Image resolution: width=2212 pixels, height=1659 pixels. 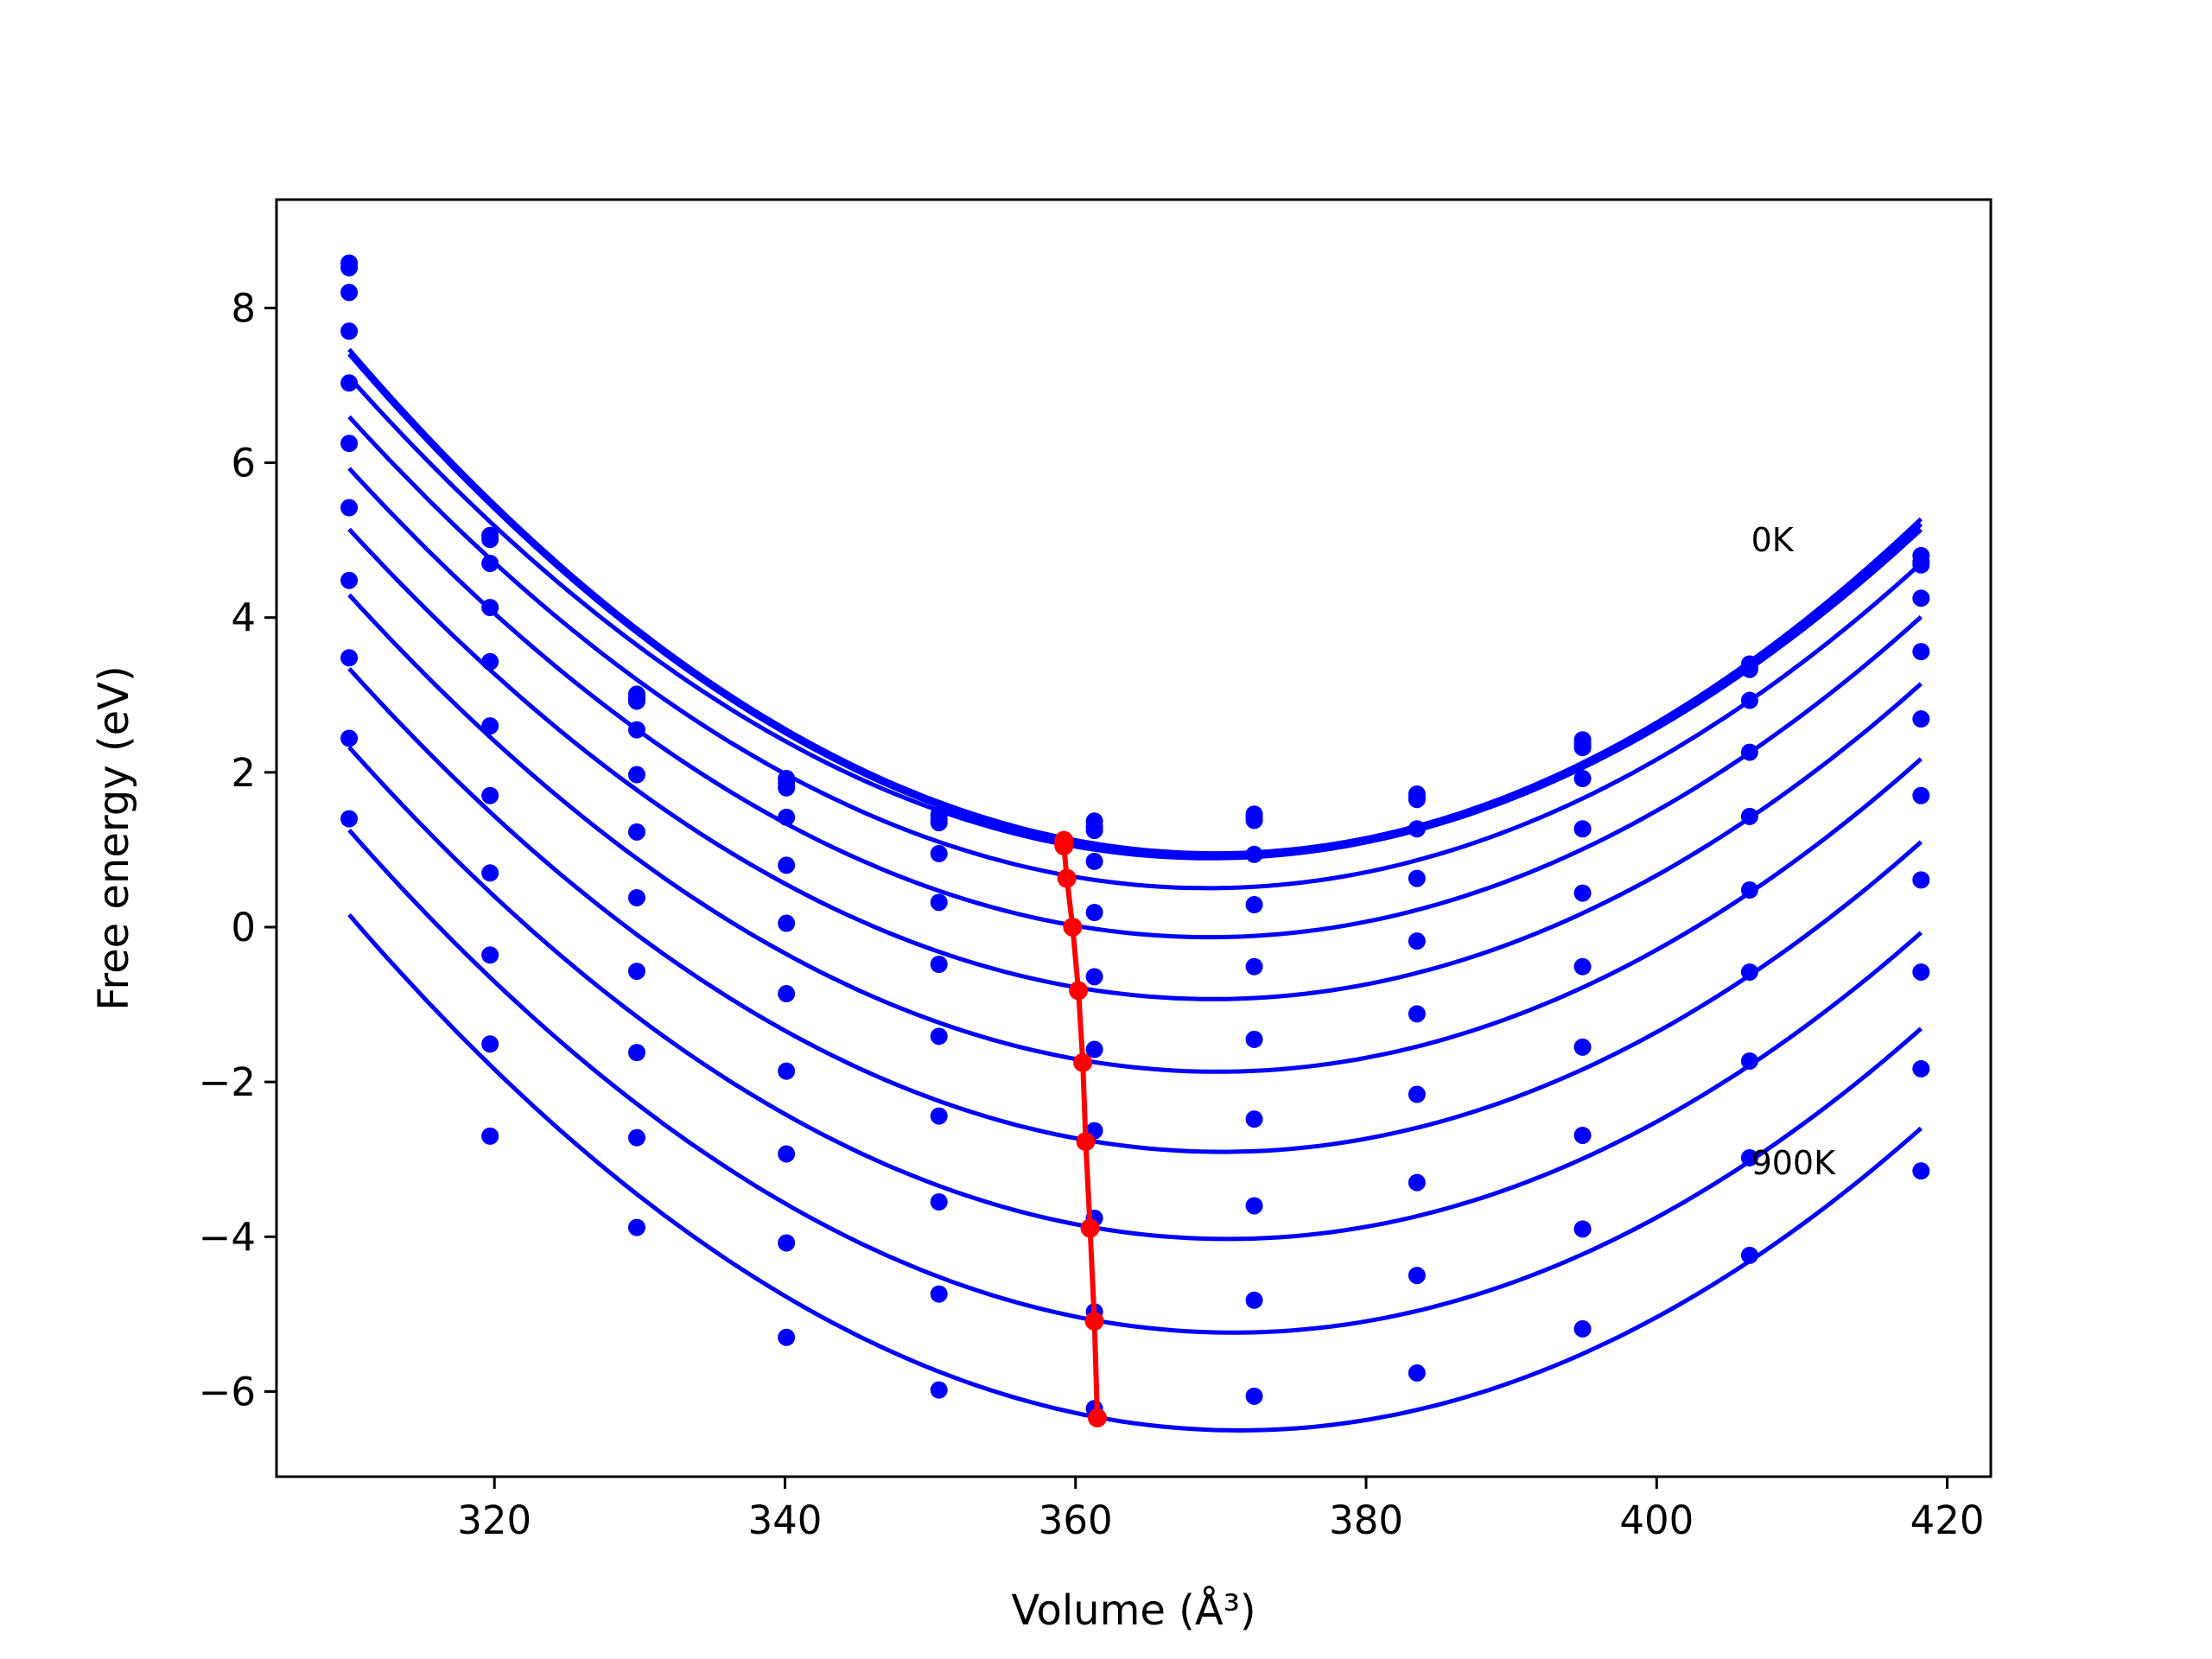 What do you see at coordinates (1947, 1520) in the screenshot?
I see `x-tick-label: 420` at bounding box center [1947, 1520].